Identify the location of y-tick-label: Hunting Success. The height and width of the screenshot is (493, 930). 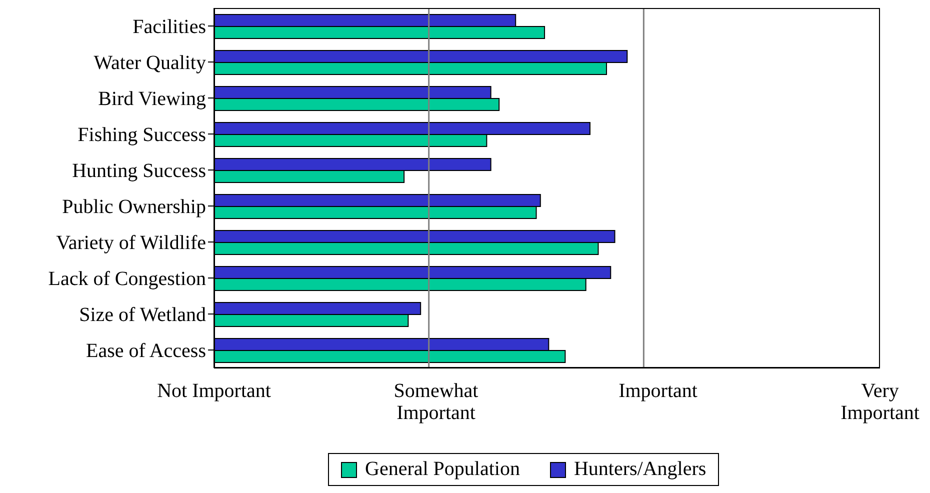
(139, 171).